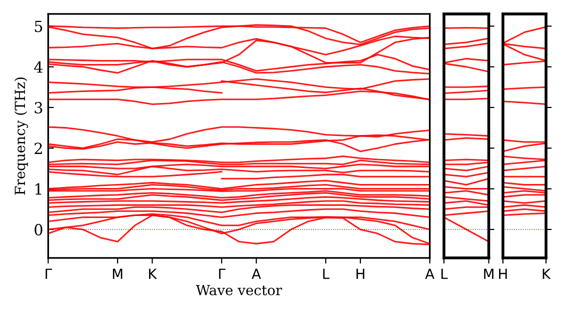  I want to click on y-tick-label: 2, so click(38, 148).